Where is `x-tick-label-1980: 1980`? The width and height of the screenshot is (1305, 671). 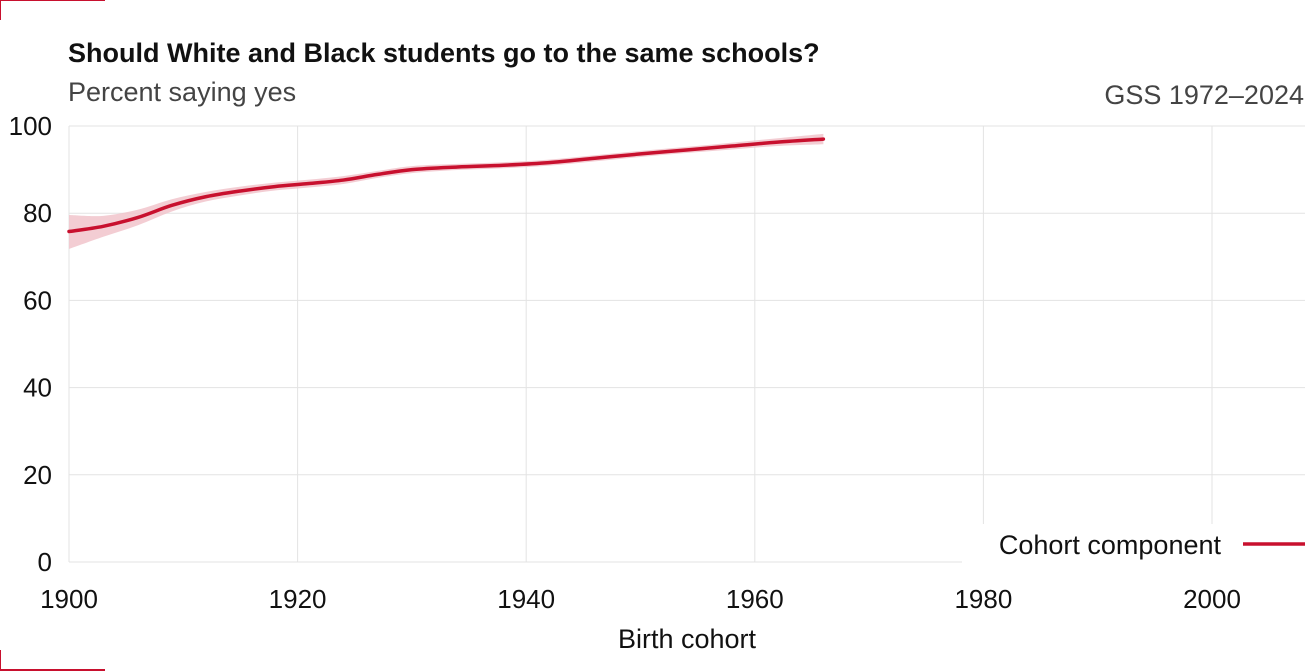
x-tick-label-1980: 1980 is located at coordinates (983, 599).